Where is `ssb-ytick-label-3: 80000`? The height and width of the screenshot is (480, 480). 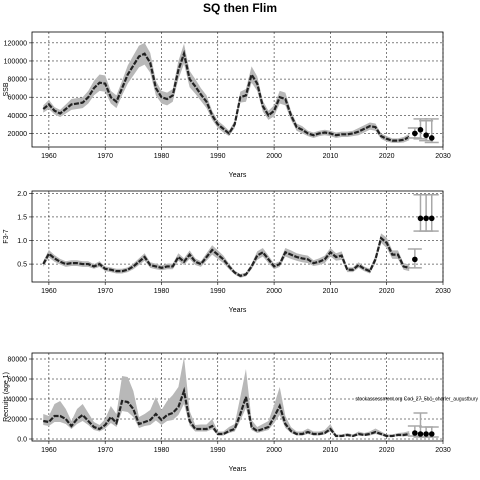
ssb-ytick-label-3: 80000 is located at coordinates (18, 80).